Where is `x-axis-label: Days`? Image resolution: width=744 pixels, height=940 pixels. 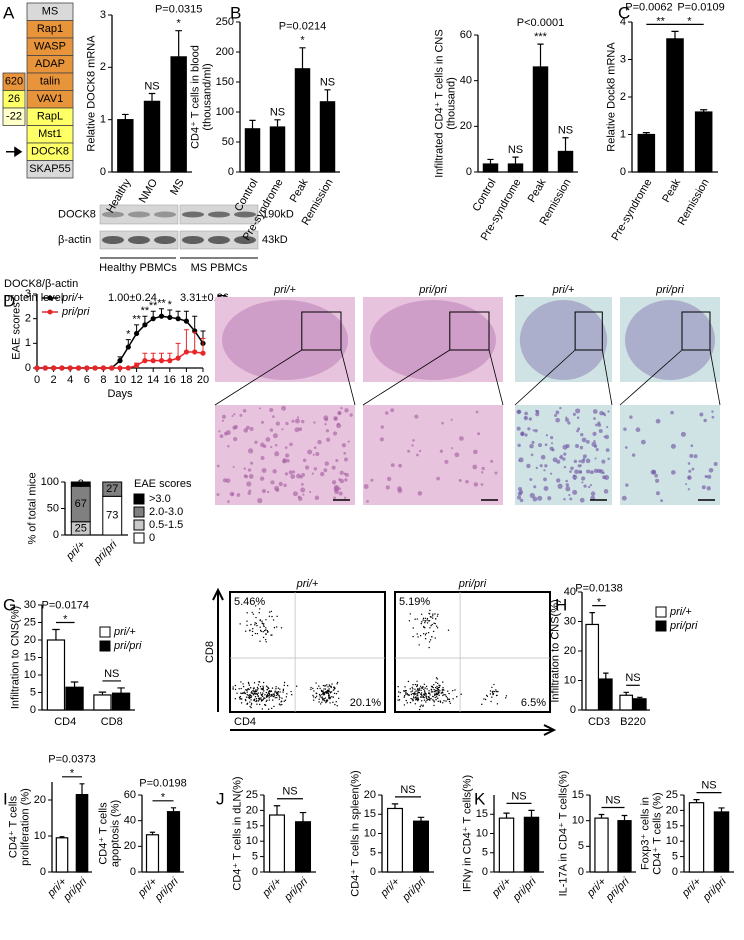
x-axis-label: Days is located at coordinates (120, 394).